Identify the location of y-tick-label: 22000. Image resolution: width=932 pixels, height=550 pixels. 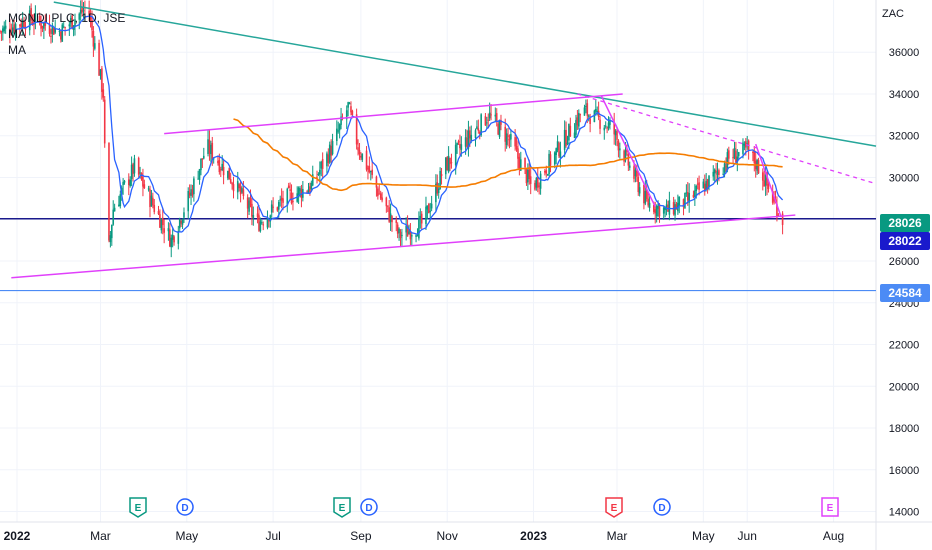
(904, 346).